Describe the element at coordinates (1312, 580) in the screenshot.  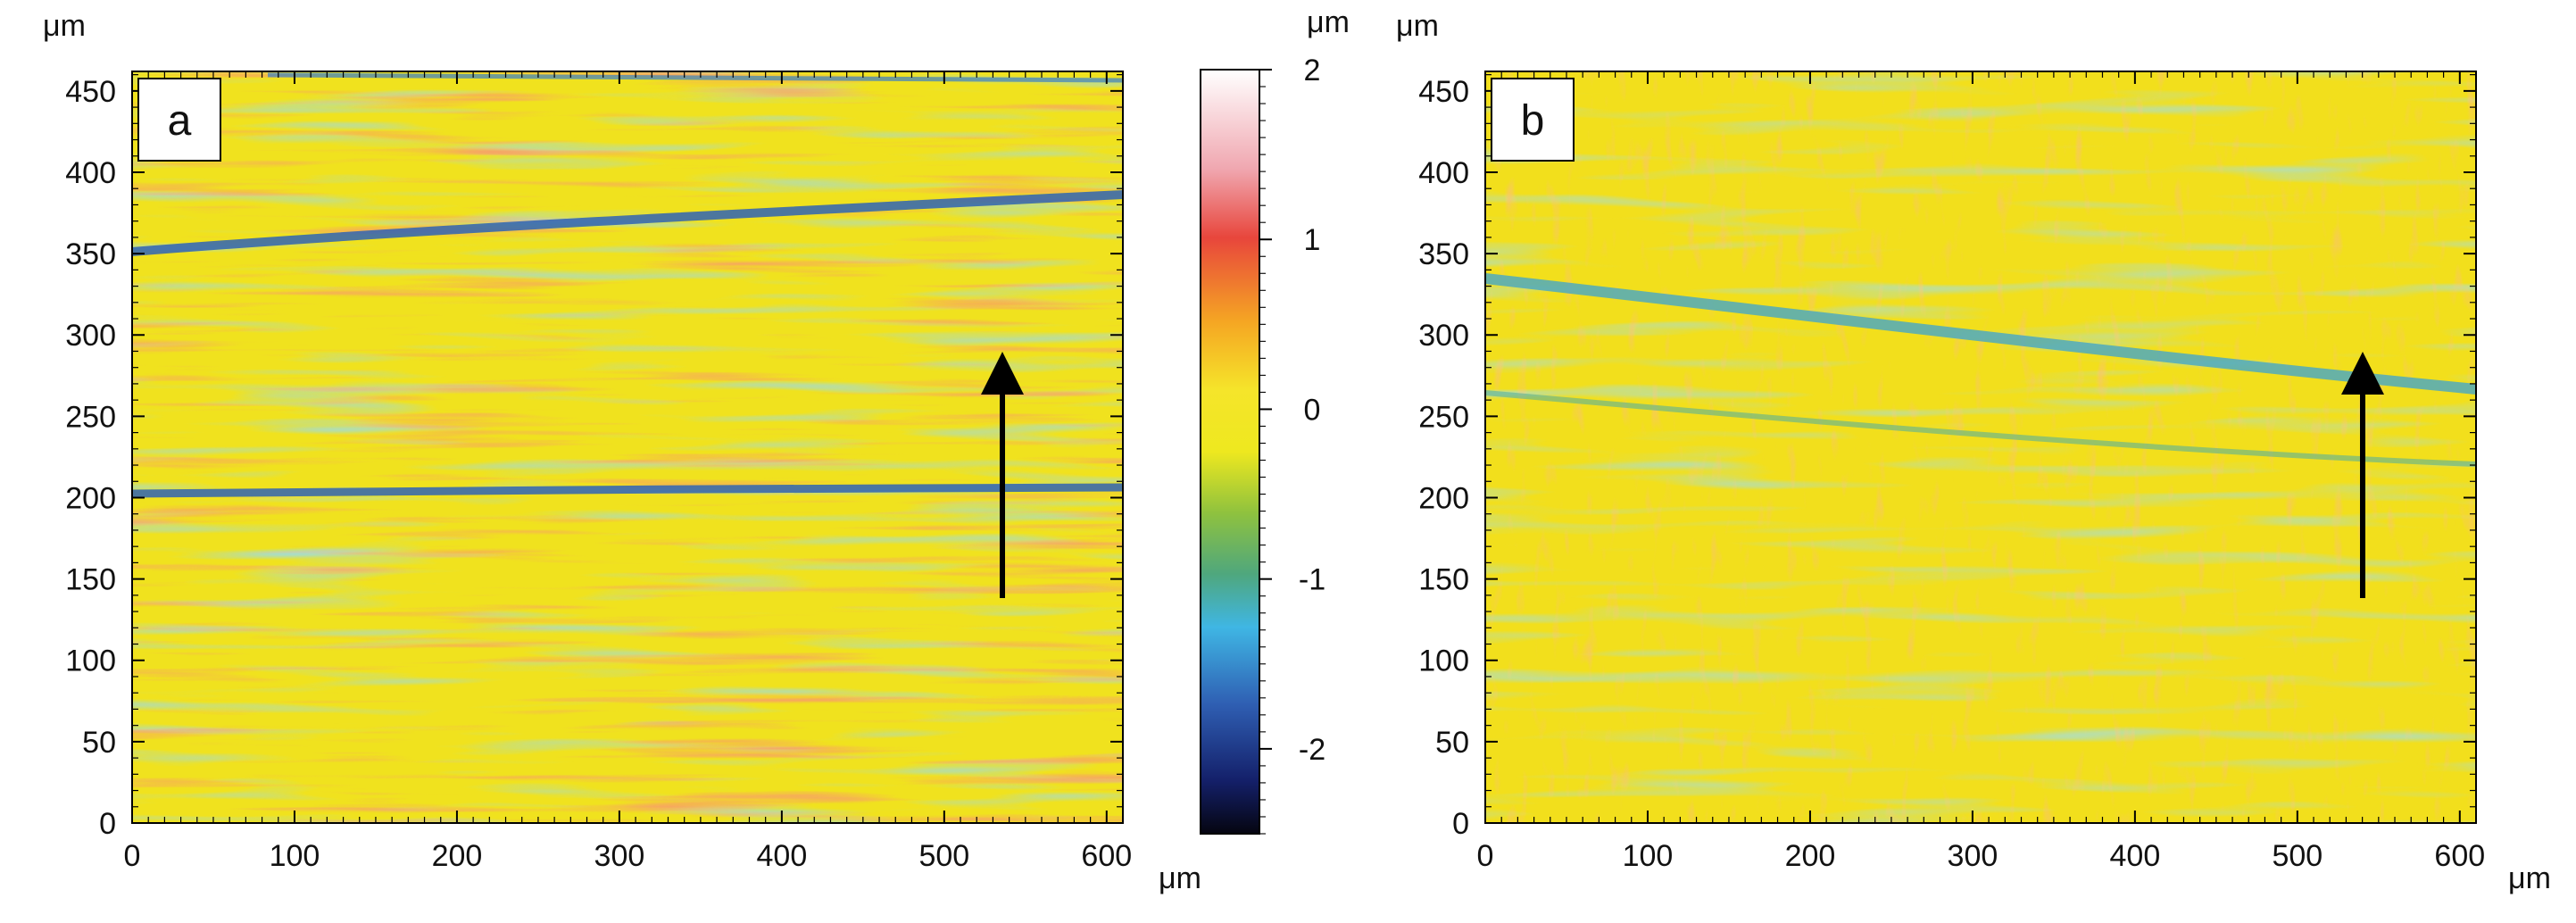
I see `colorbar-tick-label: -1` at that location.